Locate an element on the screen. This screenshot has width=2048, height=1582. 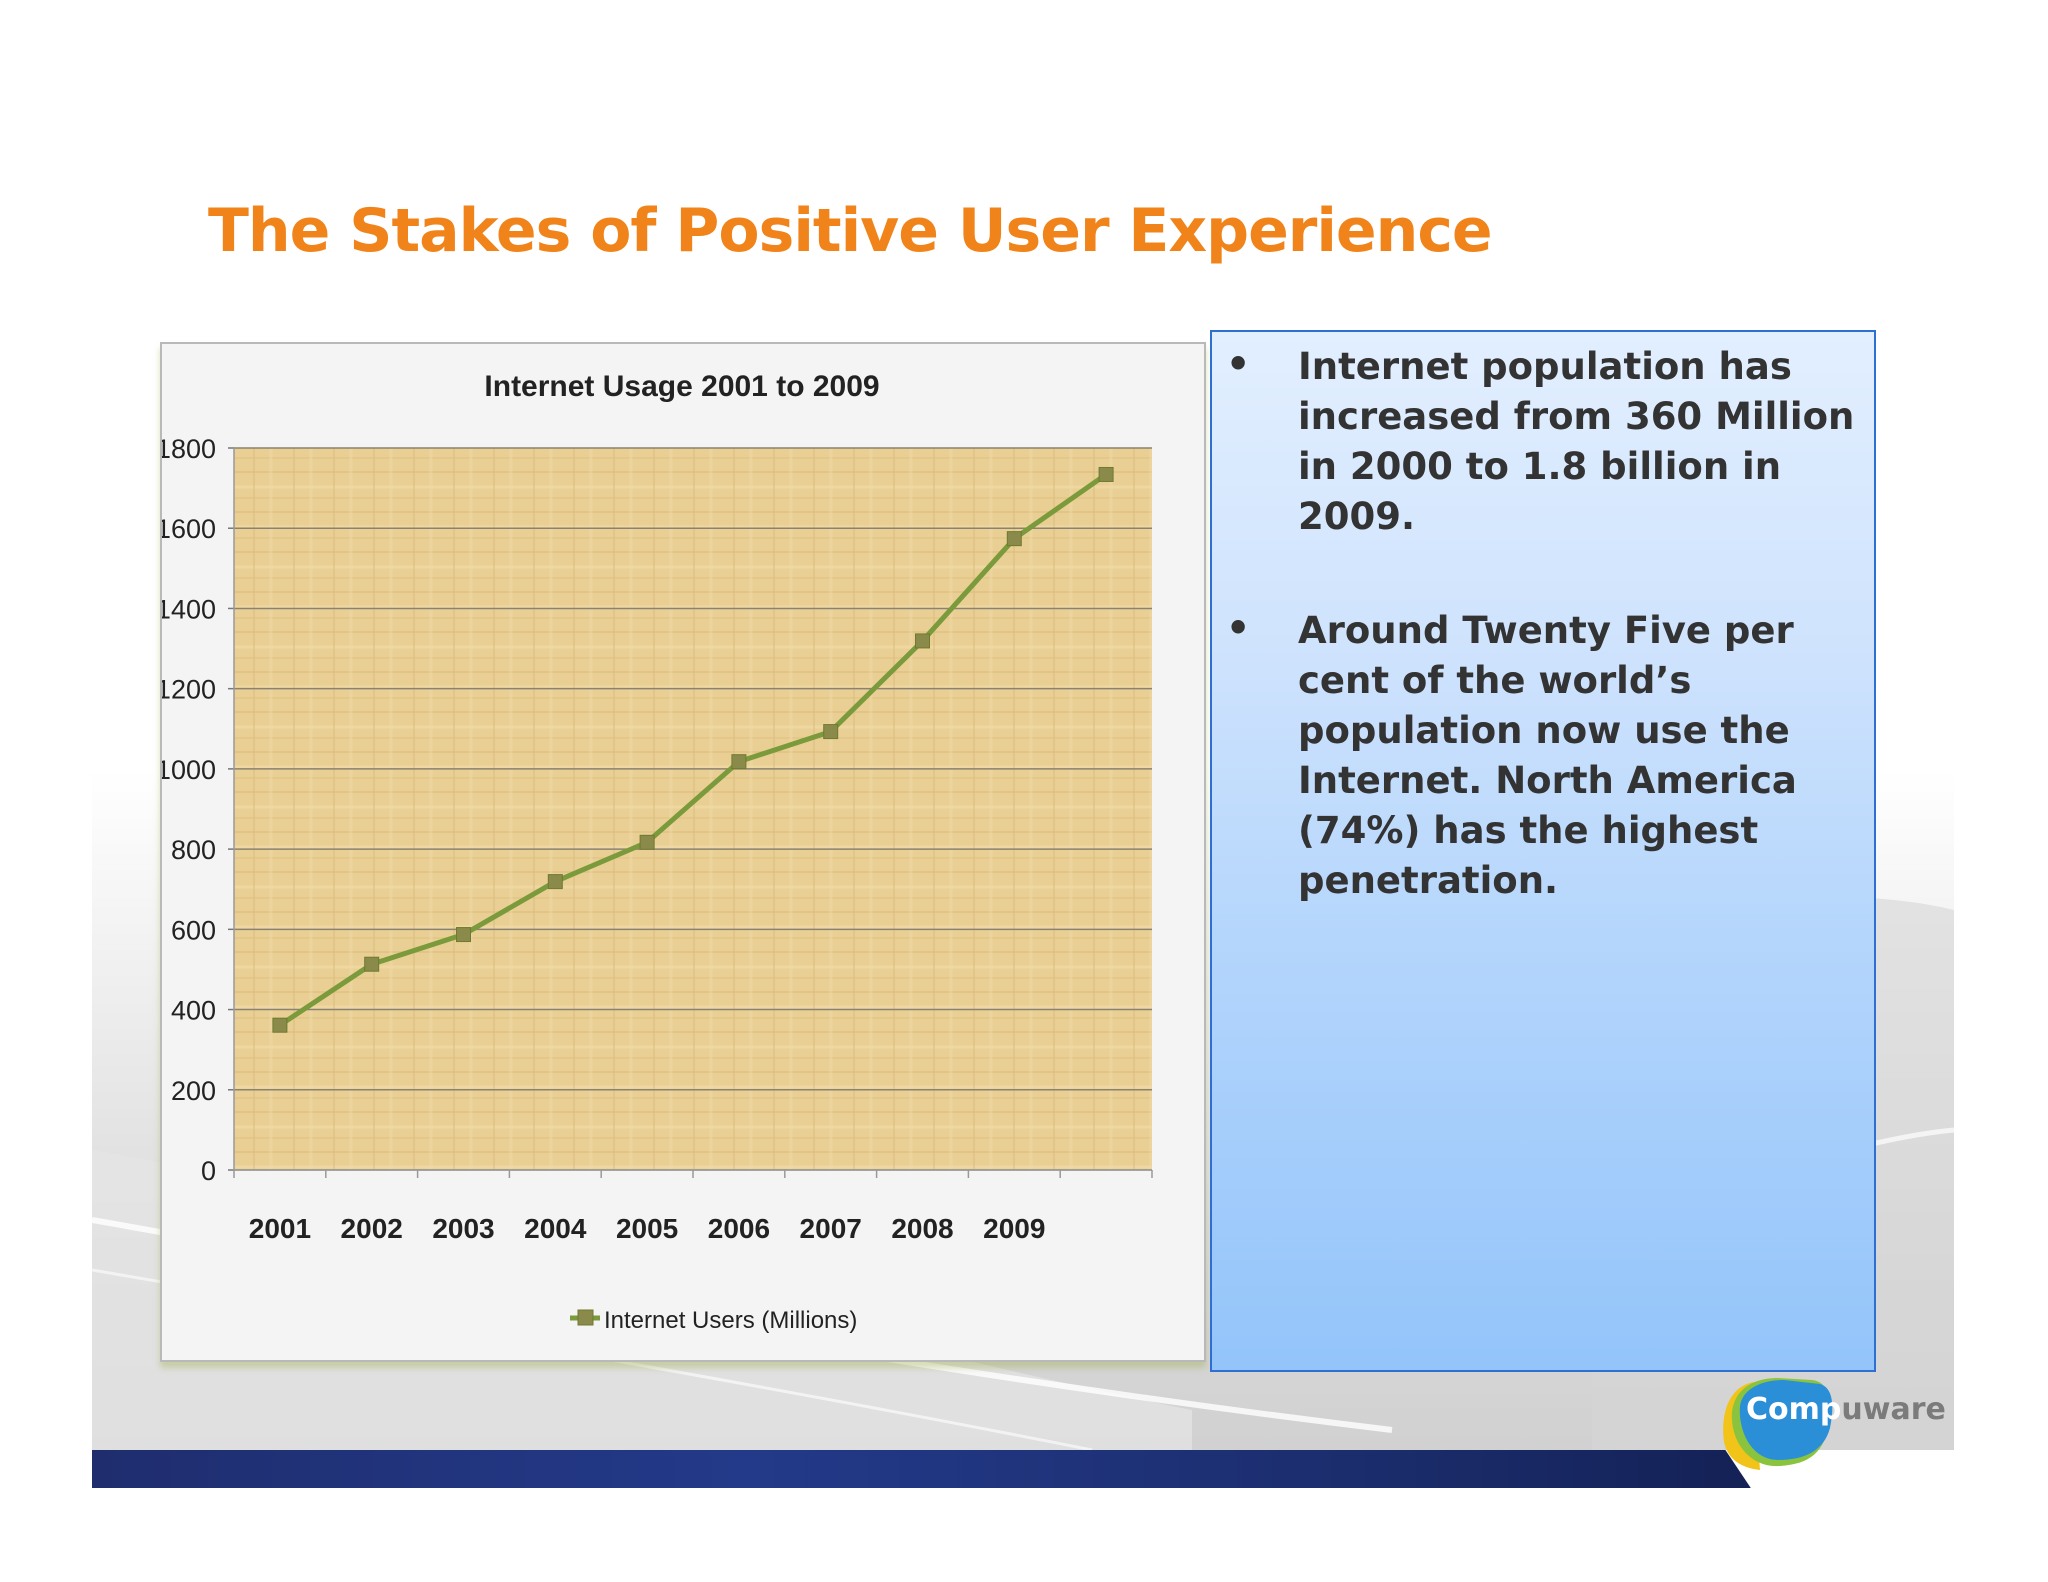
x-tick-label: 2007 is located at coordinates (831, 1228).